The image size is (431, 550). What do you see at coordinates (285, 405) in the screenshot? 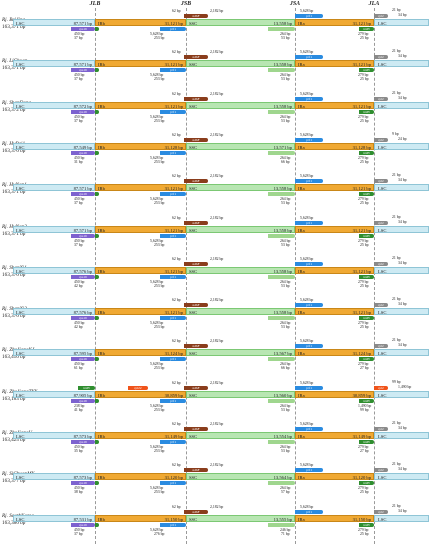
I see `jsa-left-bp: 264 bp` at bounding box center [285, 405].